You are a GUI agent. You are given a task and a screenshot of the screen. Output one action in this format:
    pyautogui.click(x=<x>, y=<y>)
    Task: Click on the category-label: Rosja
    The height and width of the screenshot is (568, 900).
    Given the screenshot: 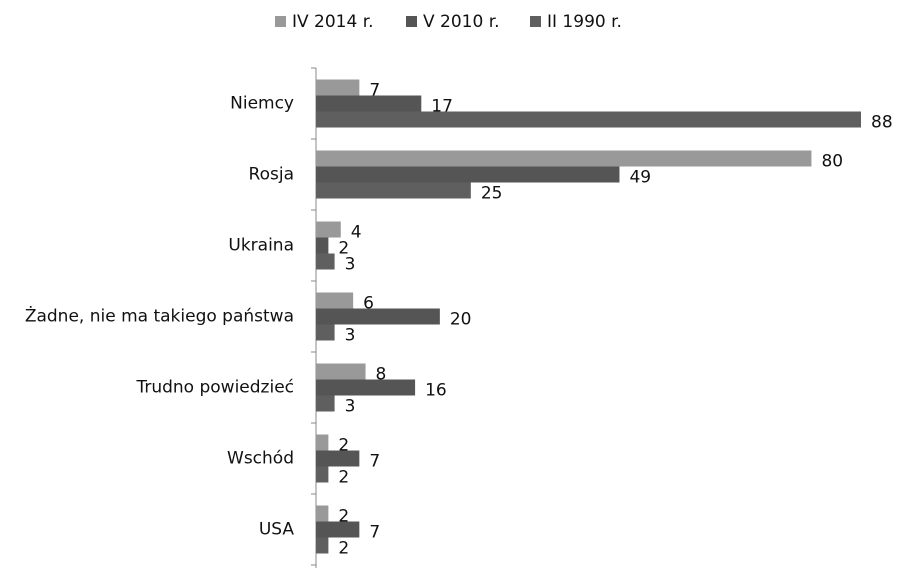 What is the action you would take?
    pyautogui.click(x=271, y=175)
    